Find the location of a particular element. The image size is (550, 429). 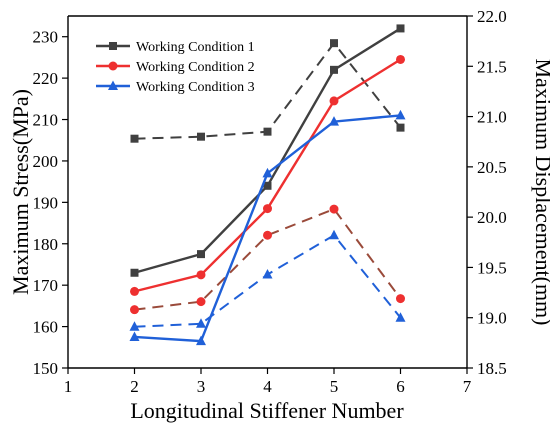

left-y-tick-label: 200 is located at coordinates (46, 161).